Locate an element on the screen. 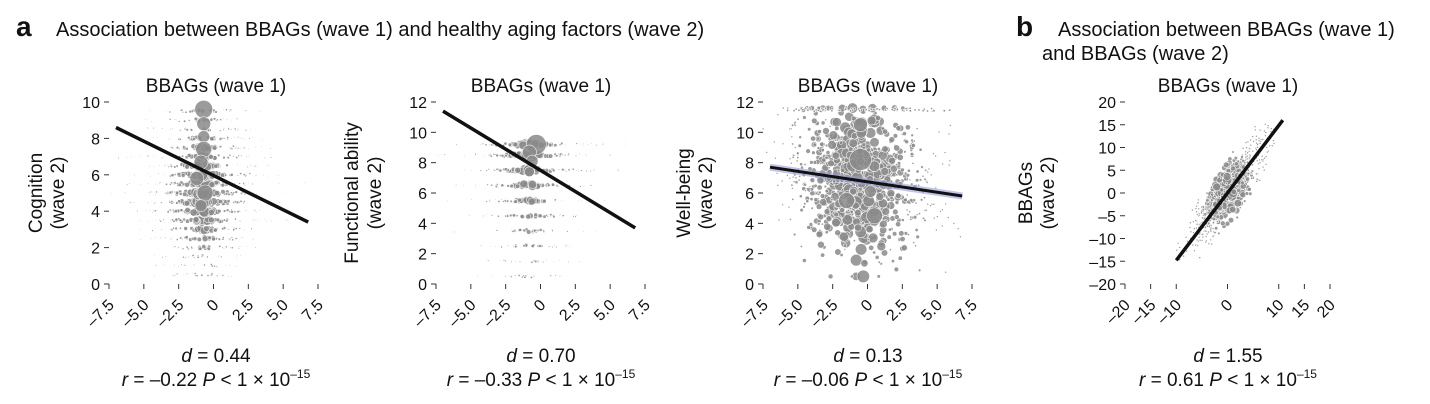 The width and height of the screenshot is (1430, 404). stat-d-value: = 0.44 is located at coordinates (221, 356).